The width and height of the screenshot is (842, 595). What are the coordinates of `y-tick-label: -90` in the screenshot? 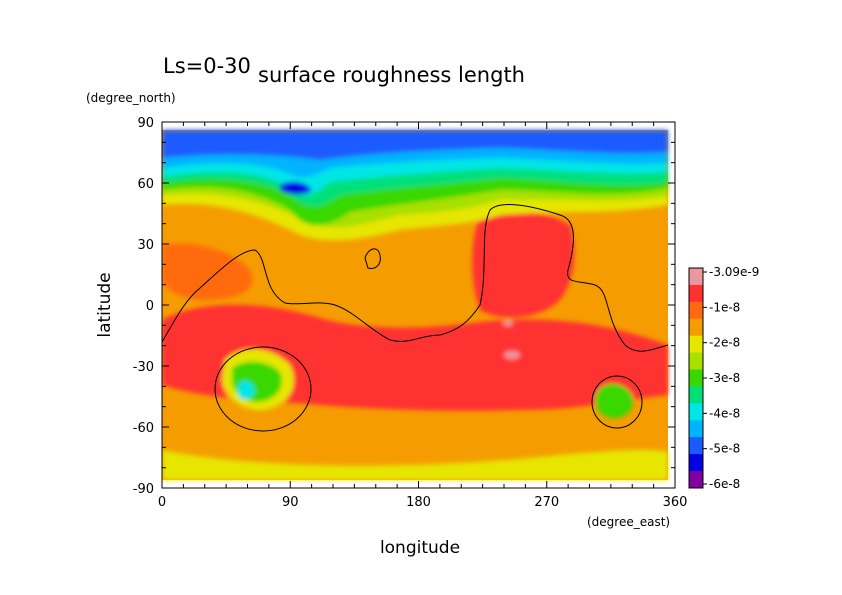 It's located at (143, 489).